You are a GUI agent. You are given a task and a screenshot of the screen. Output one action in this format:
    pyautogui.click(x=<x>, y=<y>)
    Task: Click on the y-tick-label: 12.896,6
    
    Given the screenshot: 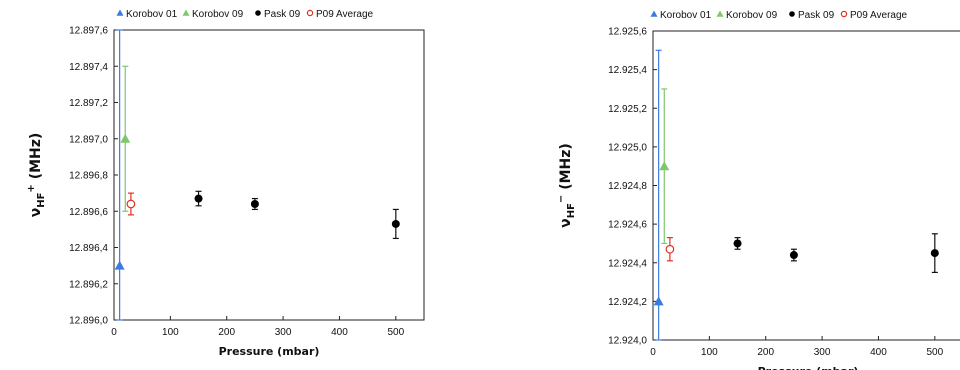 What is the action you would take?
    pyautogui.click(x=88, y=212)
    